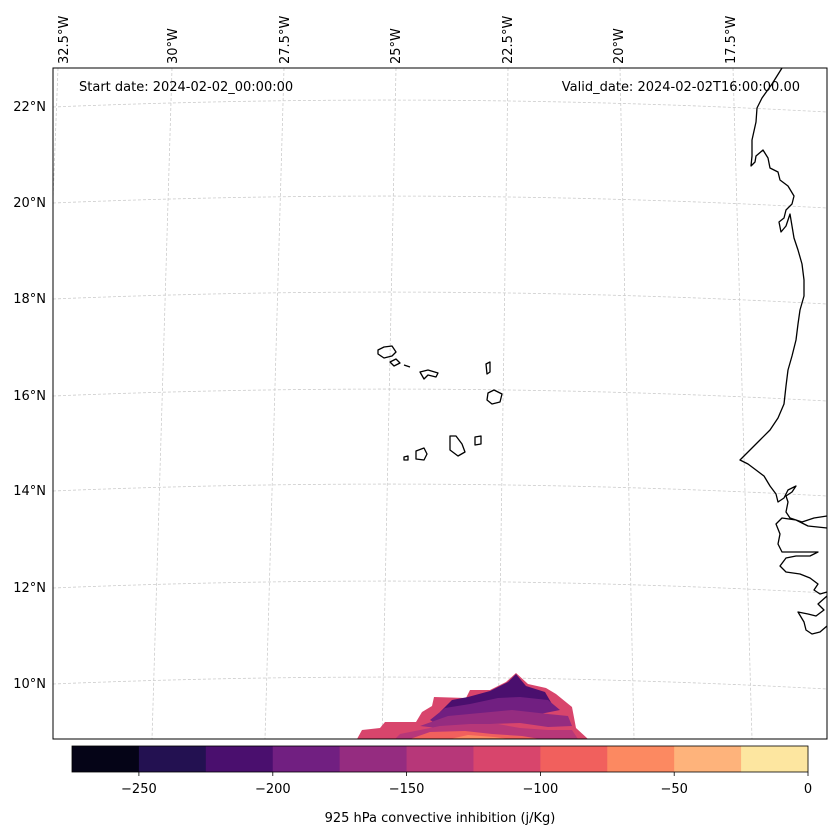  Describe the element at coordinates (440, 818) in the screenshot. I see `colorbar-label: 925 hPa convective inhibition (j/Kg)` at that location.